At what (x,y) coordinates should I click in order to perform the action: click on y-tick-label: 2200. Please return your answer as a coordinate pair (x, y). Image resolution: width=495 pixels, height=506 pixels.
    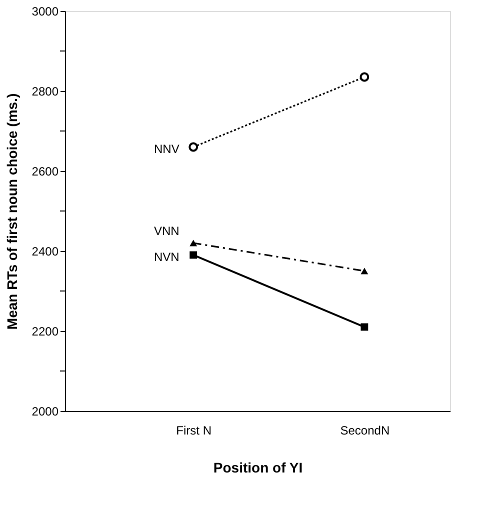
    Looking at the image, I should click on (45, 331).